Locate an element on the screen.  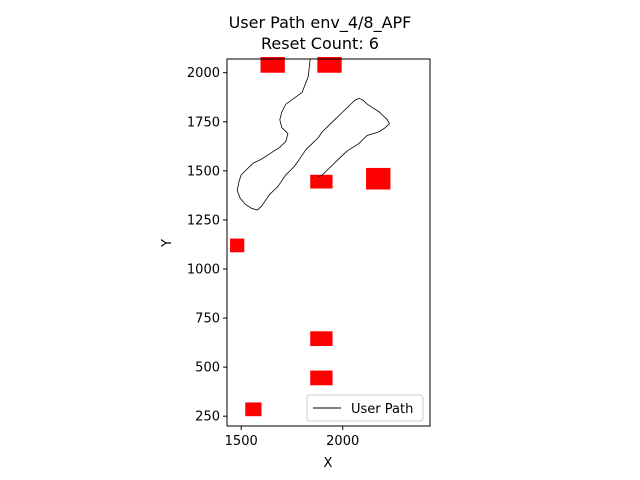
y-tick-label-1750: 1750 is located at coordinates (203, 122).